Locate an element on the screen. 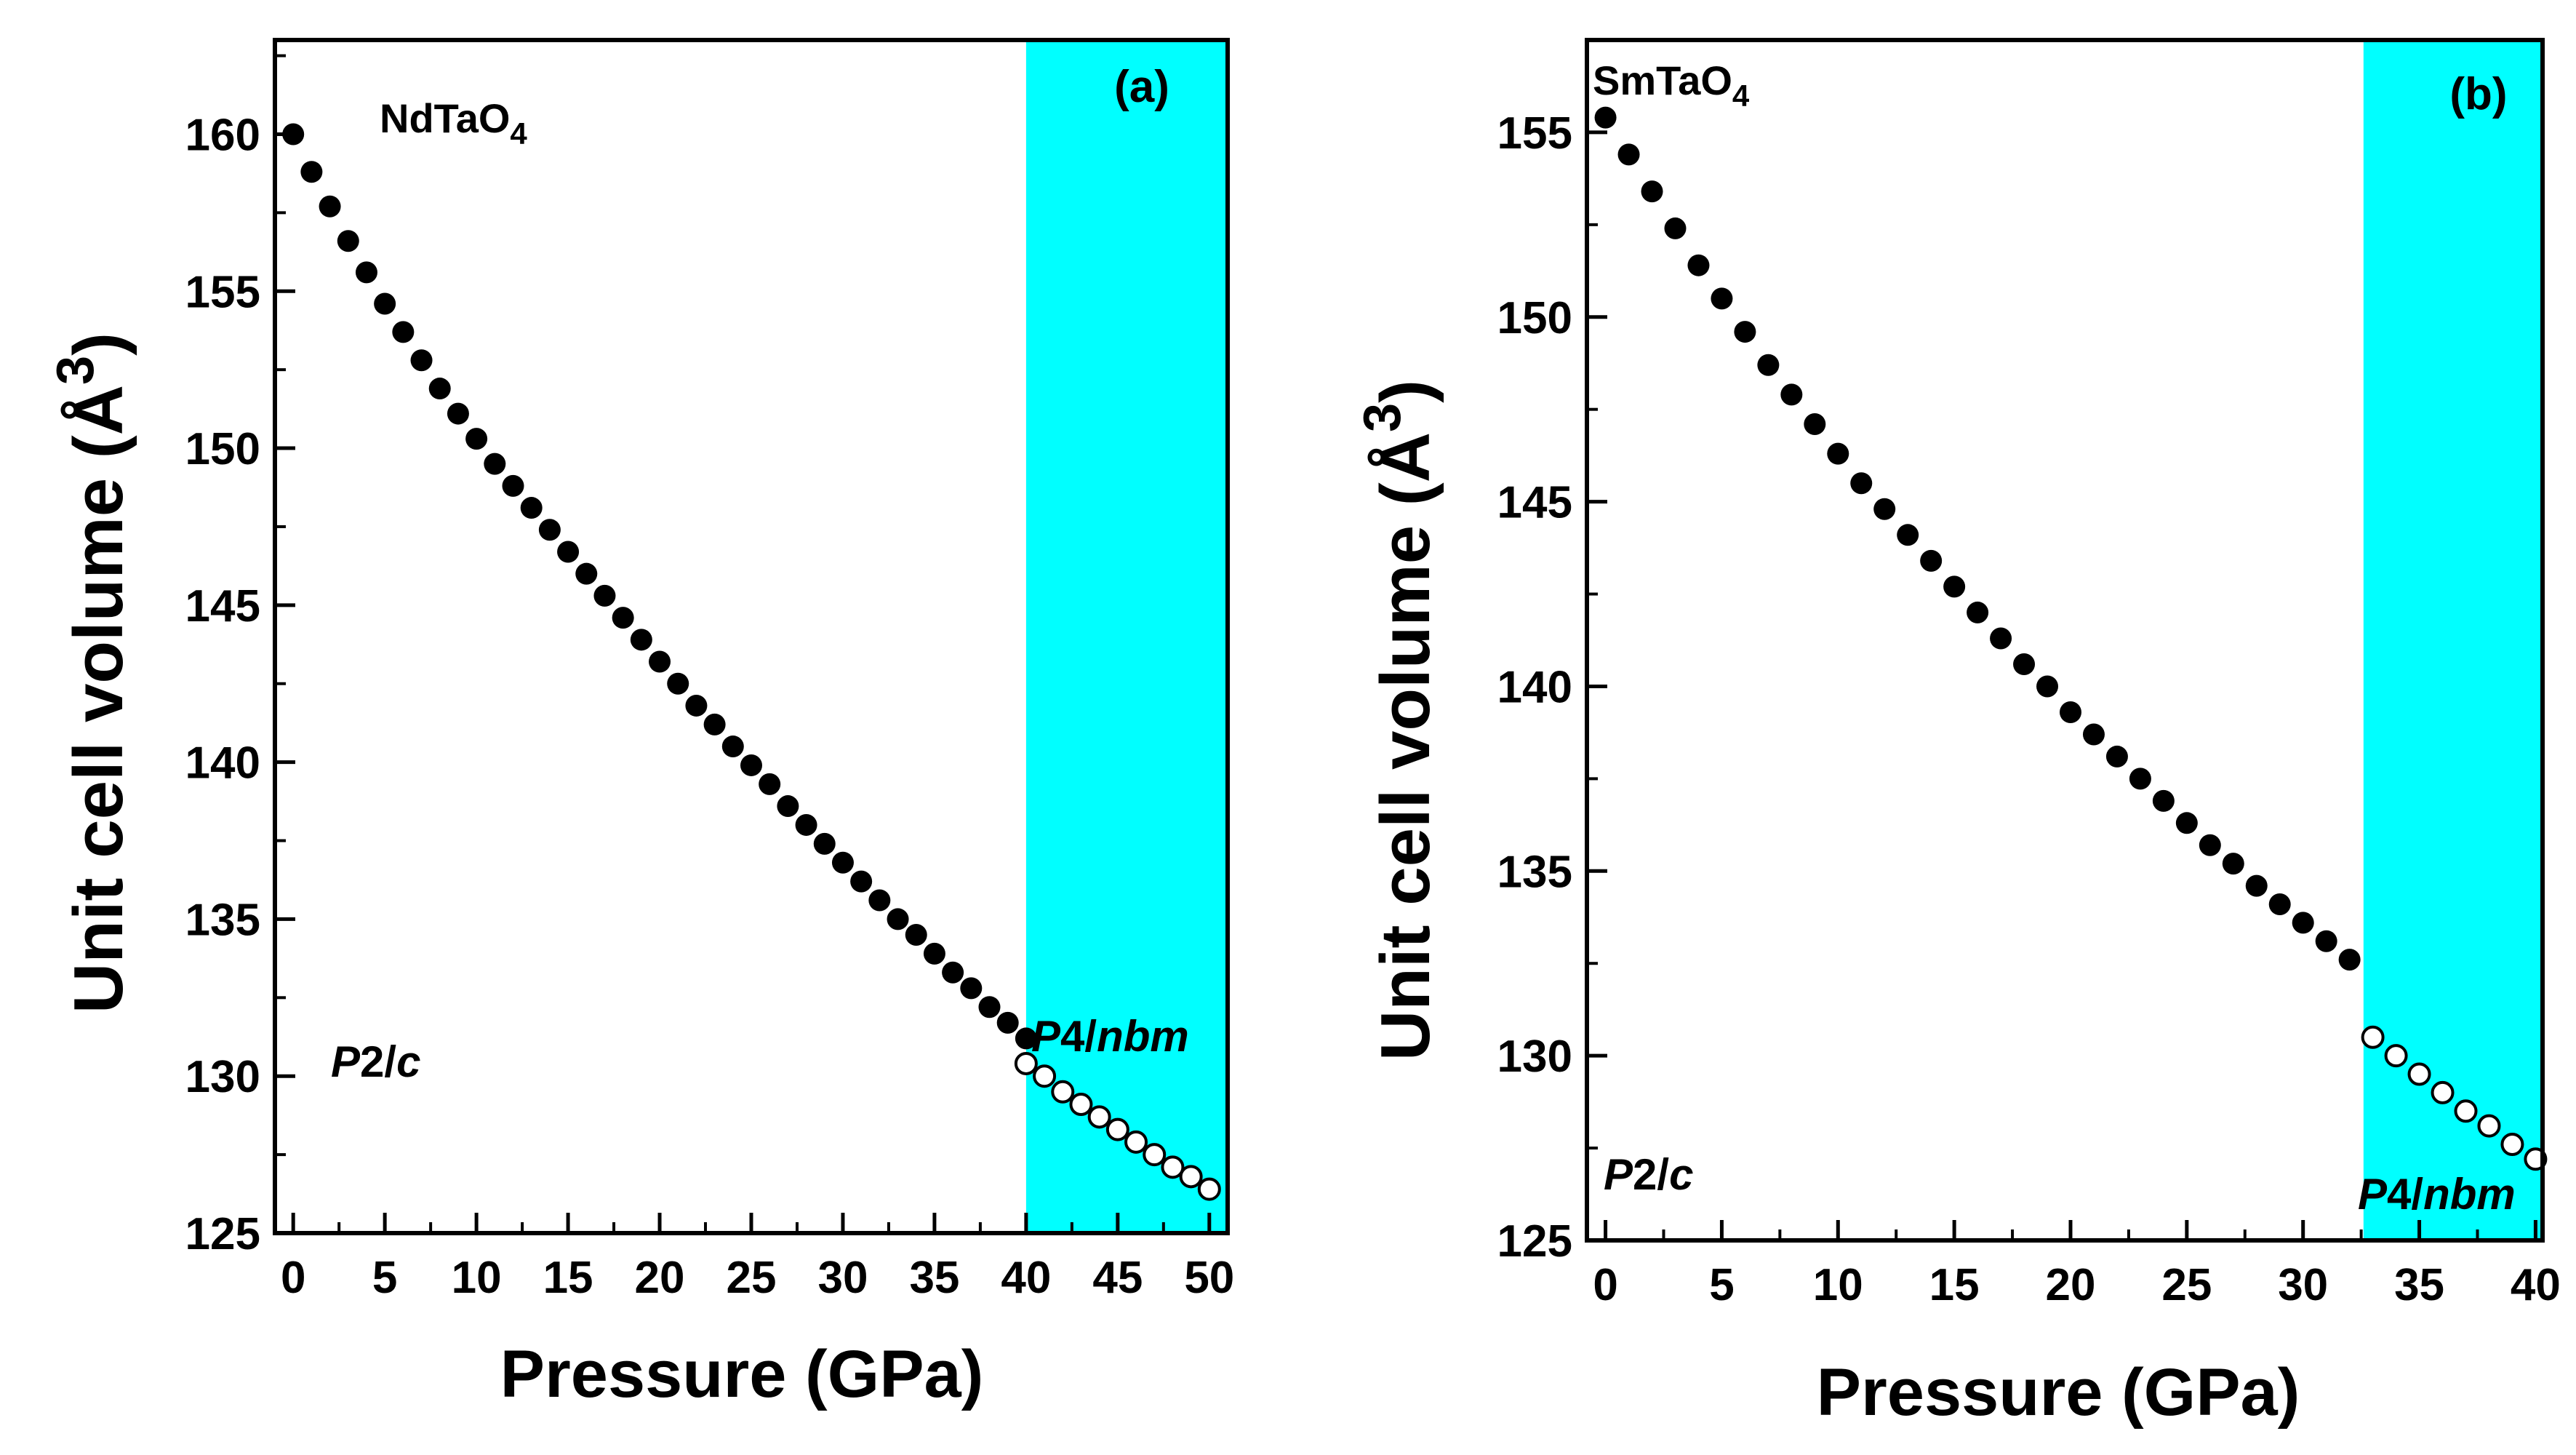  p4nbm-phase-region is located at coordinates (1126, 637).